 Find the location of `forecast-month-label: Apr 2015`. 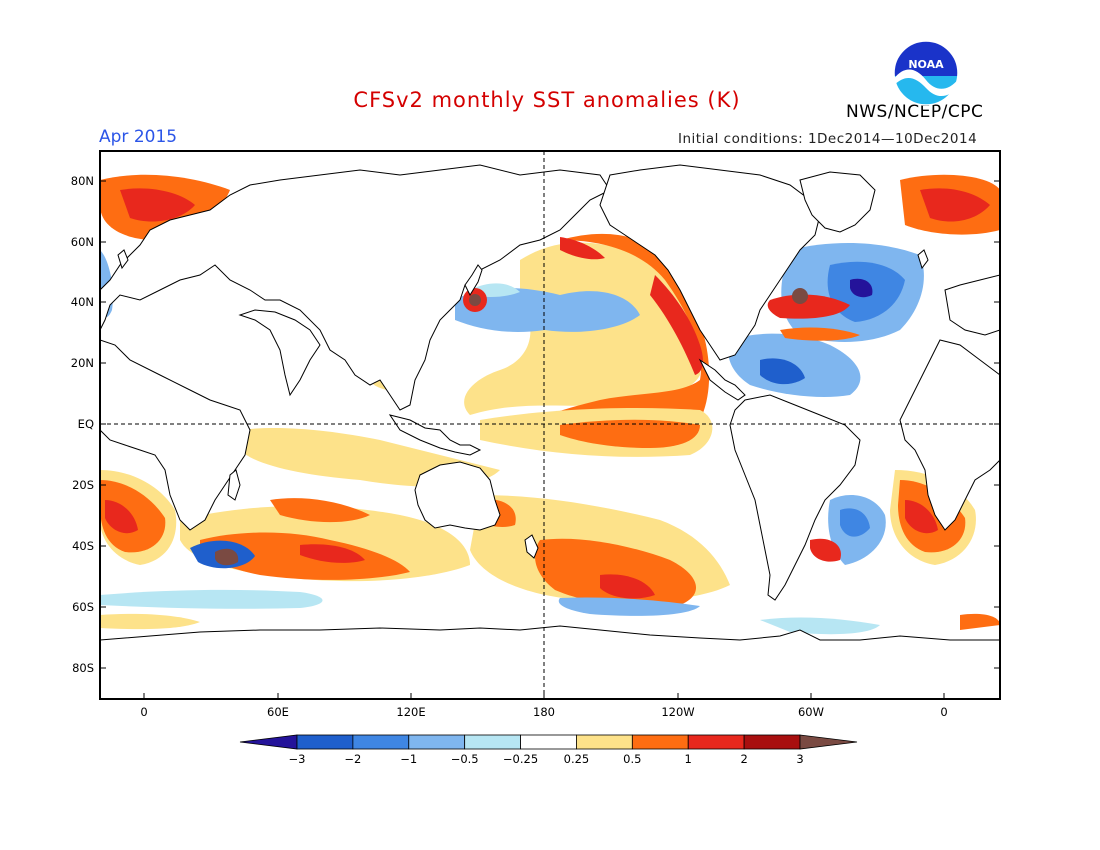

forecast-month-label: Apr 2015 is located at coordinates (138, 137).